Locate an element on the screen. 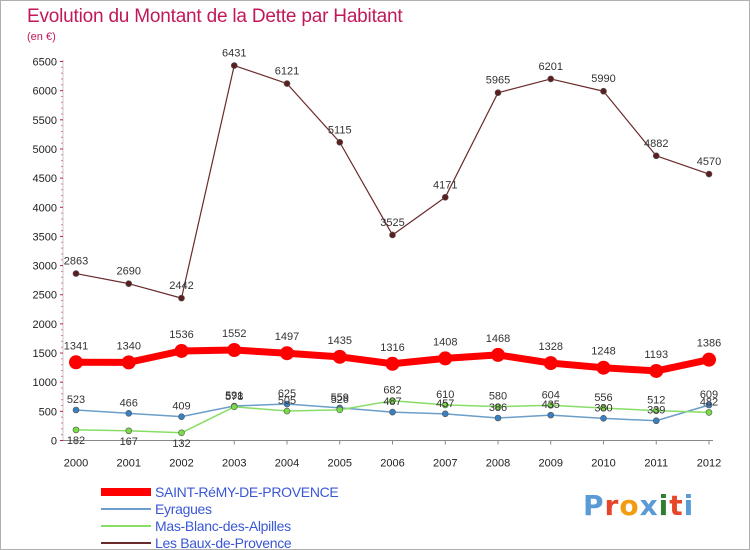 The width and height of the screenshot is (750, 550). logo-letter: t is located at coordinates (676, 505).